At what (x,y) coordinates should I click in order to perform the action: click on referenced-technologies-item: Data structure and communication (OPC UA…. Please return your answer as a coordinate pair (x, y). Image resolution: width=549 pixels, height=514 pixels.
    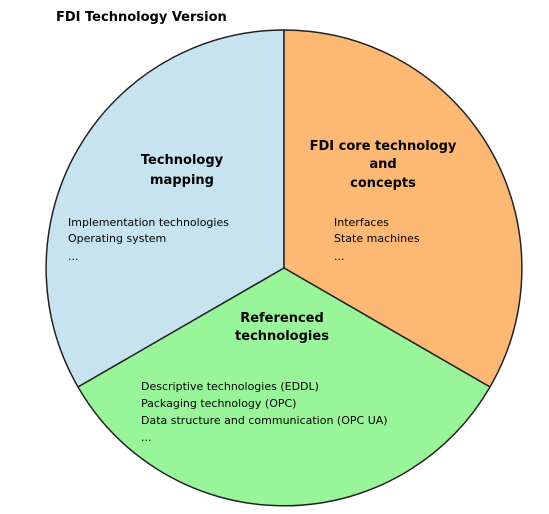
    Looking at the image, I should click on (264, 420).